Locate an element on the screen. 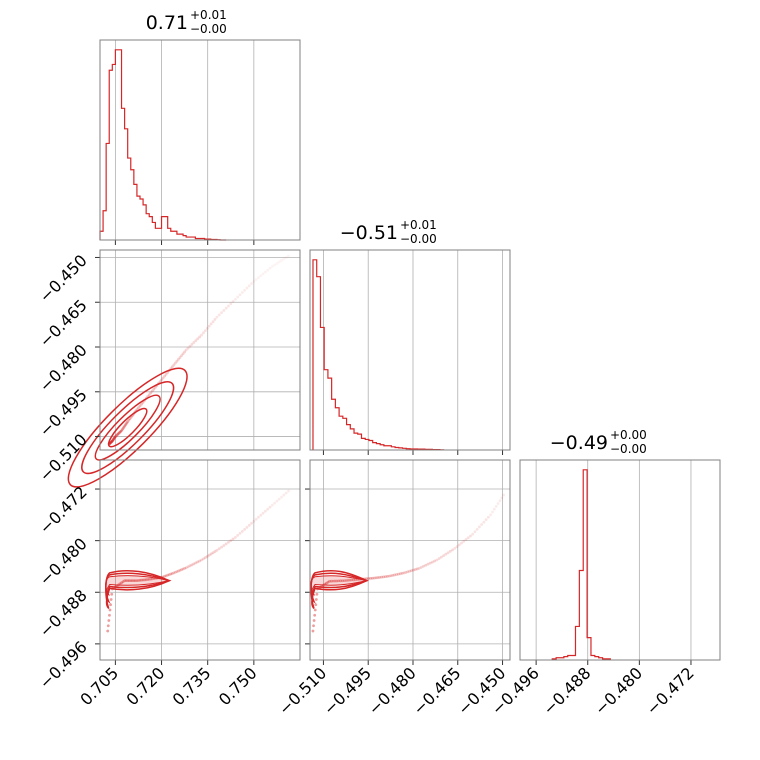  tick-label-x-0-2: 0.735 is located at coordinates (192, 686).